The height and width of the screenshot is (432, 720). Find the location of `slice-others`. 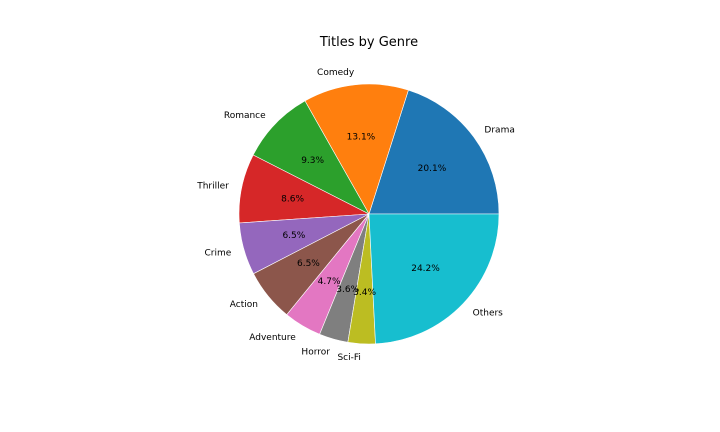

slice-others is located at coordinates (434, 279).